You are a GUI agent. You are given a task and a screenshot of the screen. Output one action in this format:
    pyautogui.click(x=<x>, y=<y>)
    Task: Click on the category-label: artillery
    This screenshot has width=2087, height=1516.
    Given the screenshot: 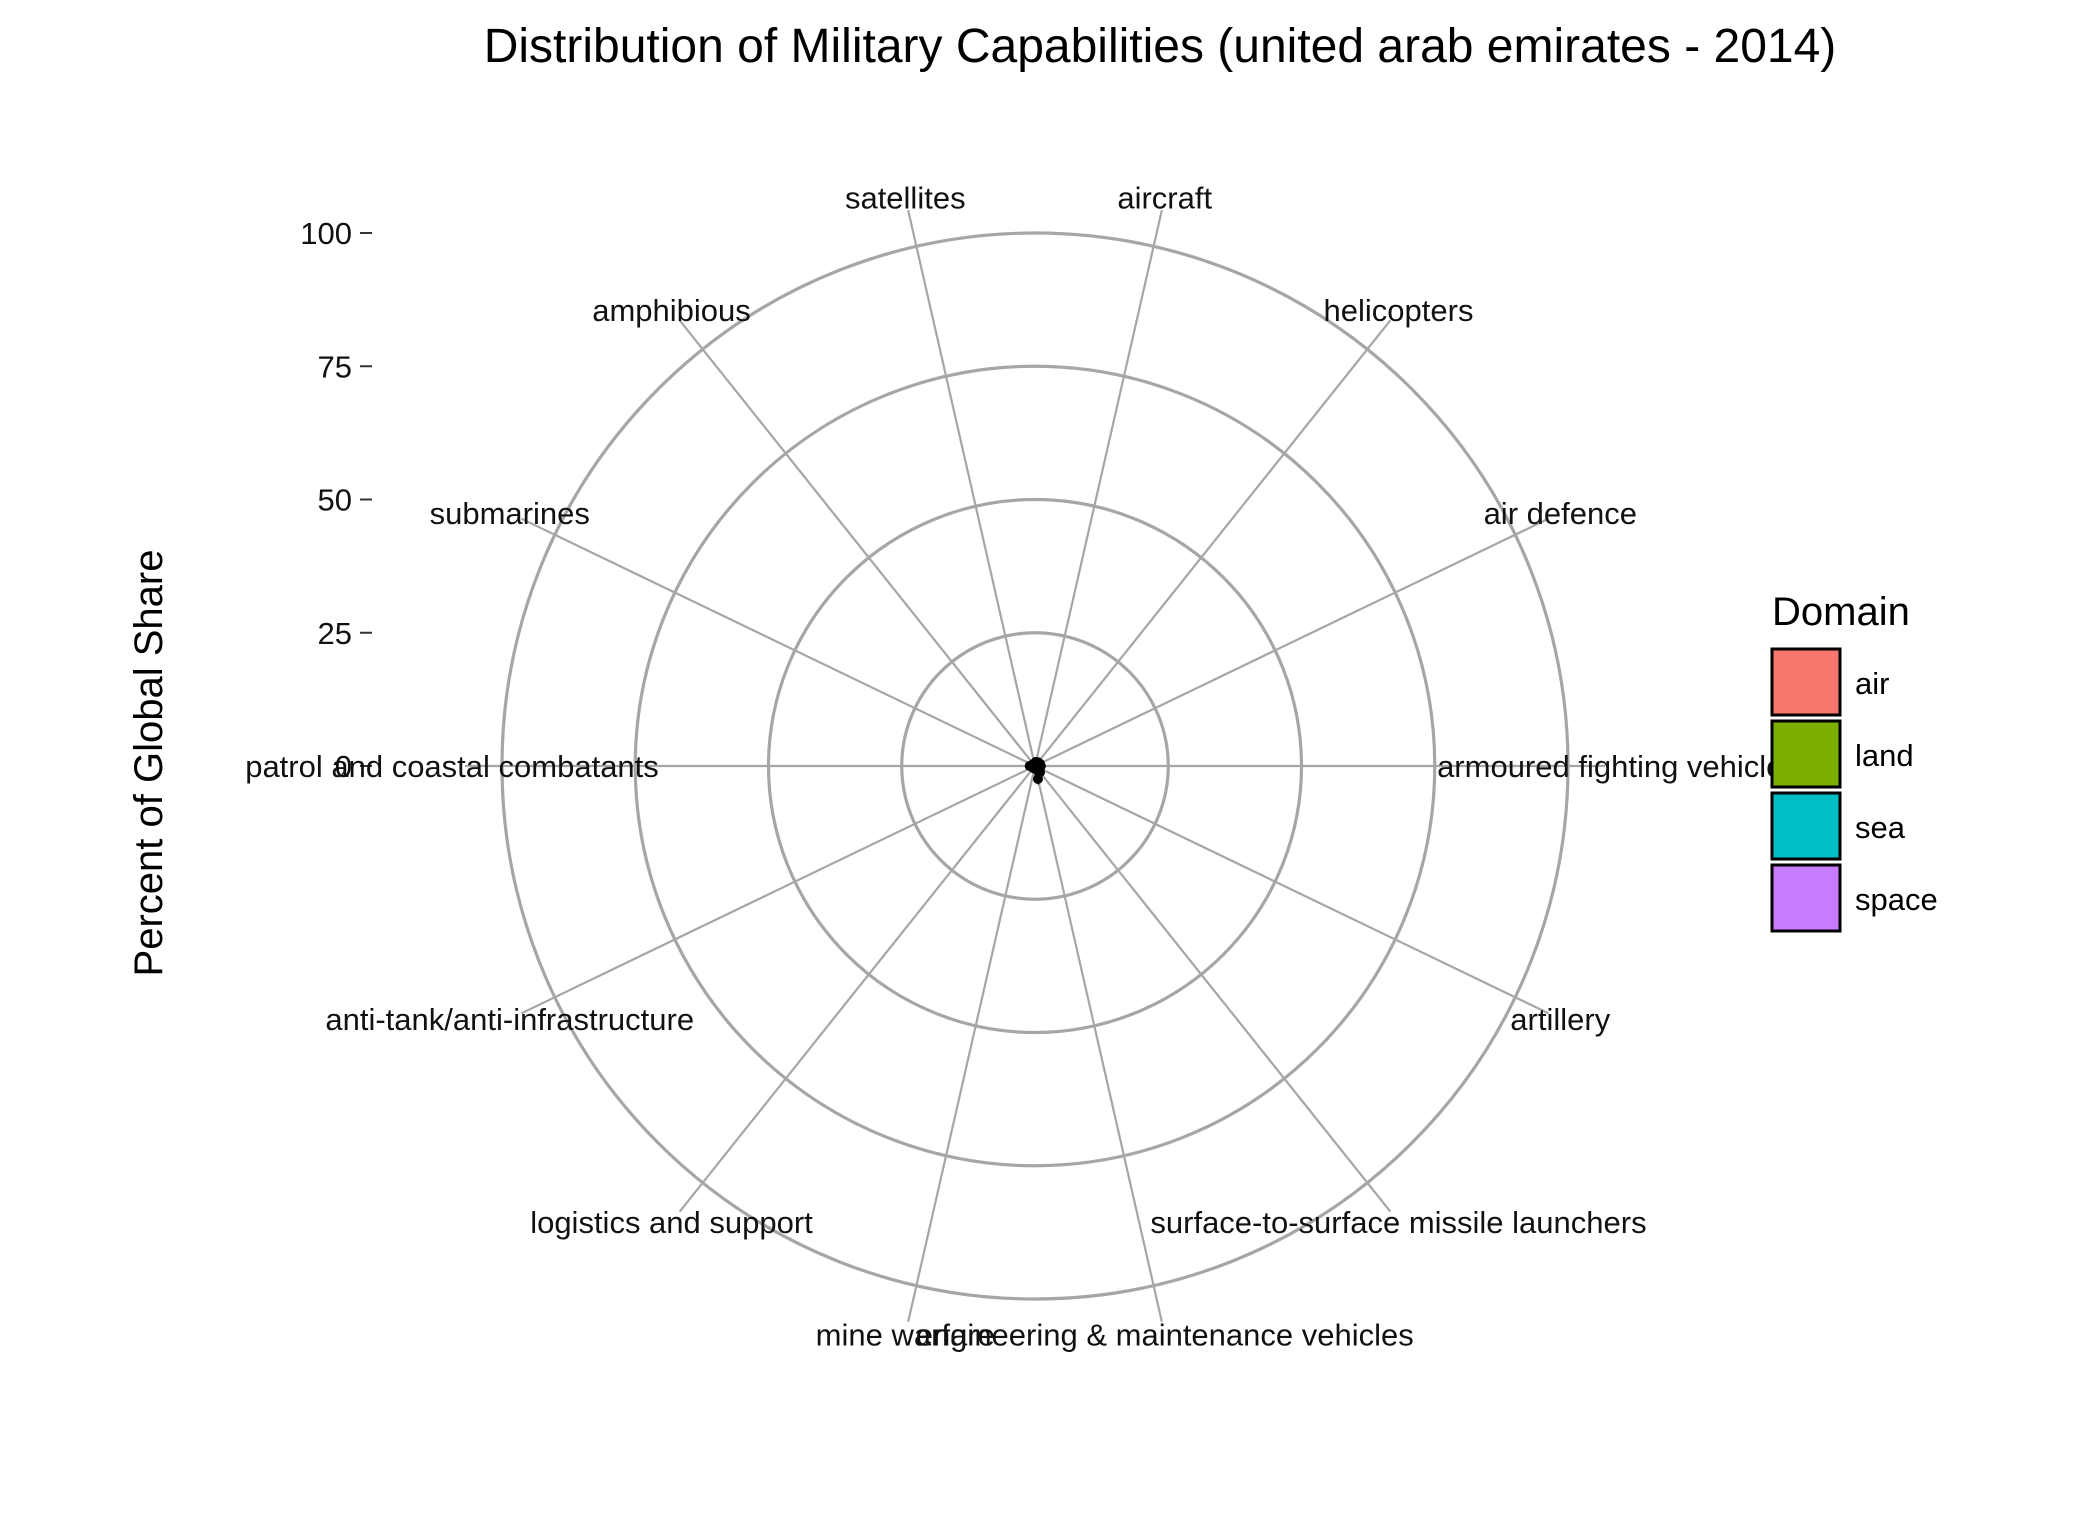 What is the action you would take?
    pyautogui.click(x=1560, y=1019)
    